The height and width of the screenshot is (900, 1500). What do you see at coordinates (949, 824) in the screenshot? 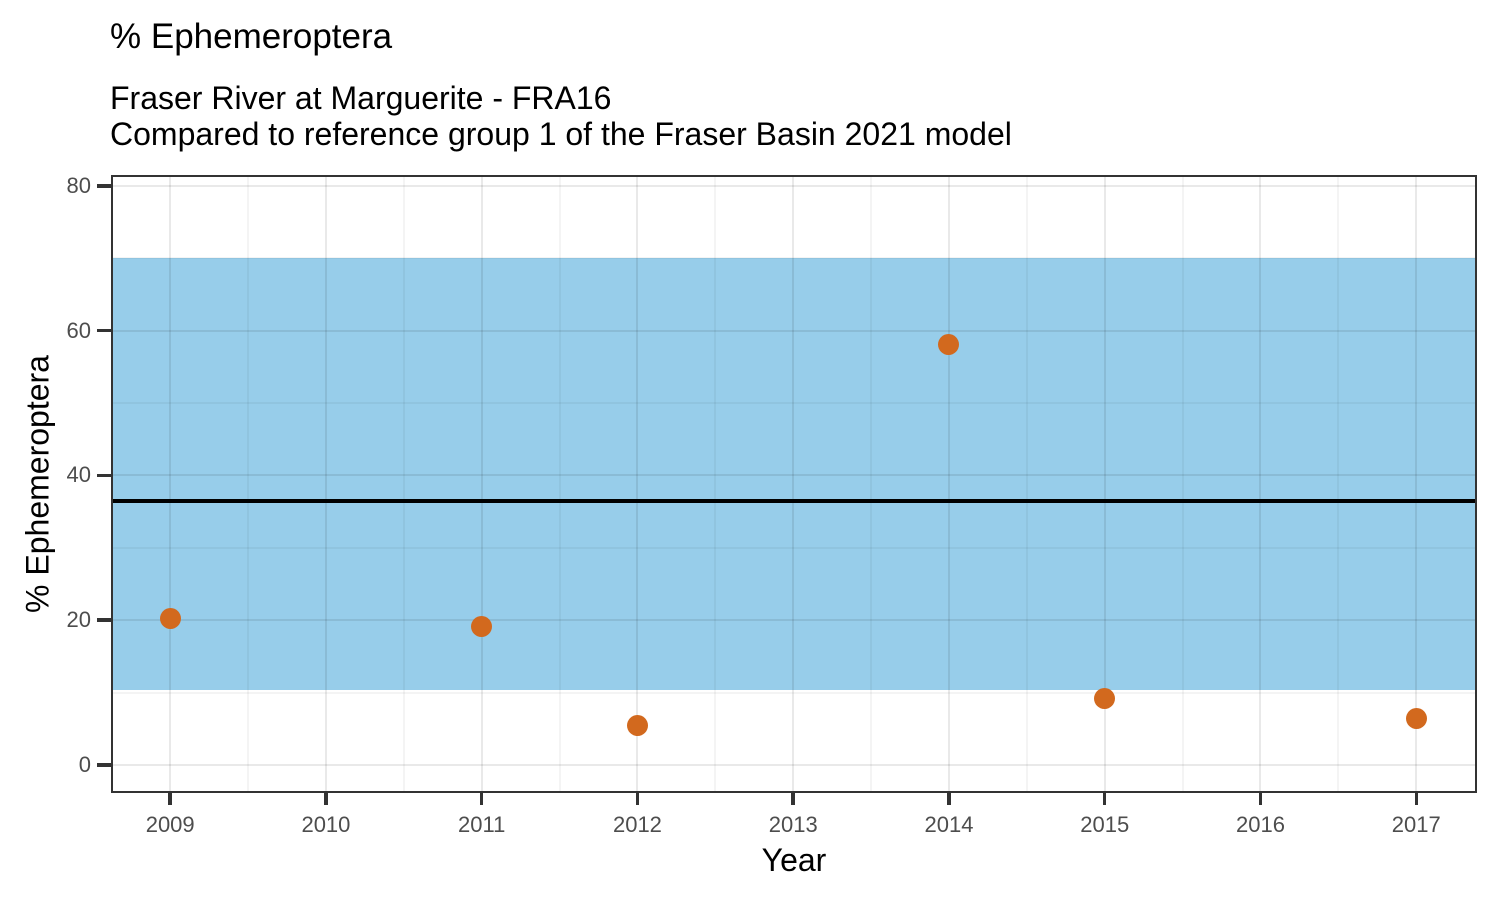
I see `x-tick-label: 2014` at bounding box center [949, 824].